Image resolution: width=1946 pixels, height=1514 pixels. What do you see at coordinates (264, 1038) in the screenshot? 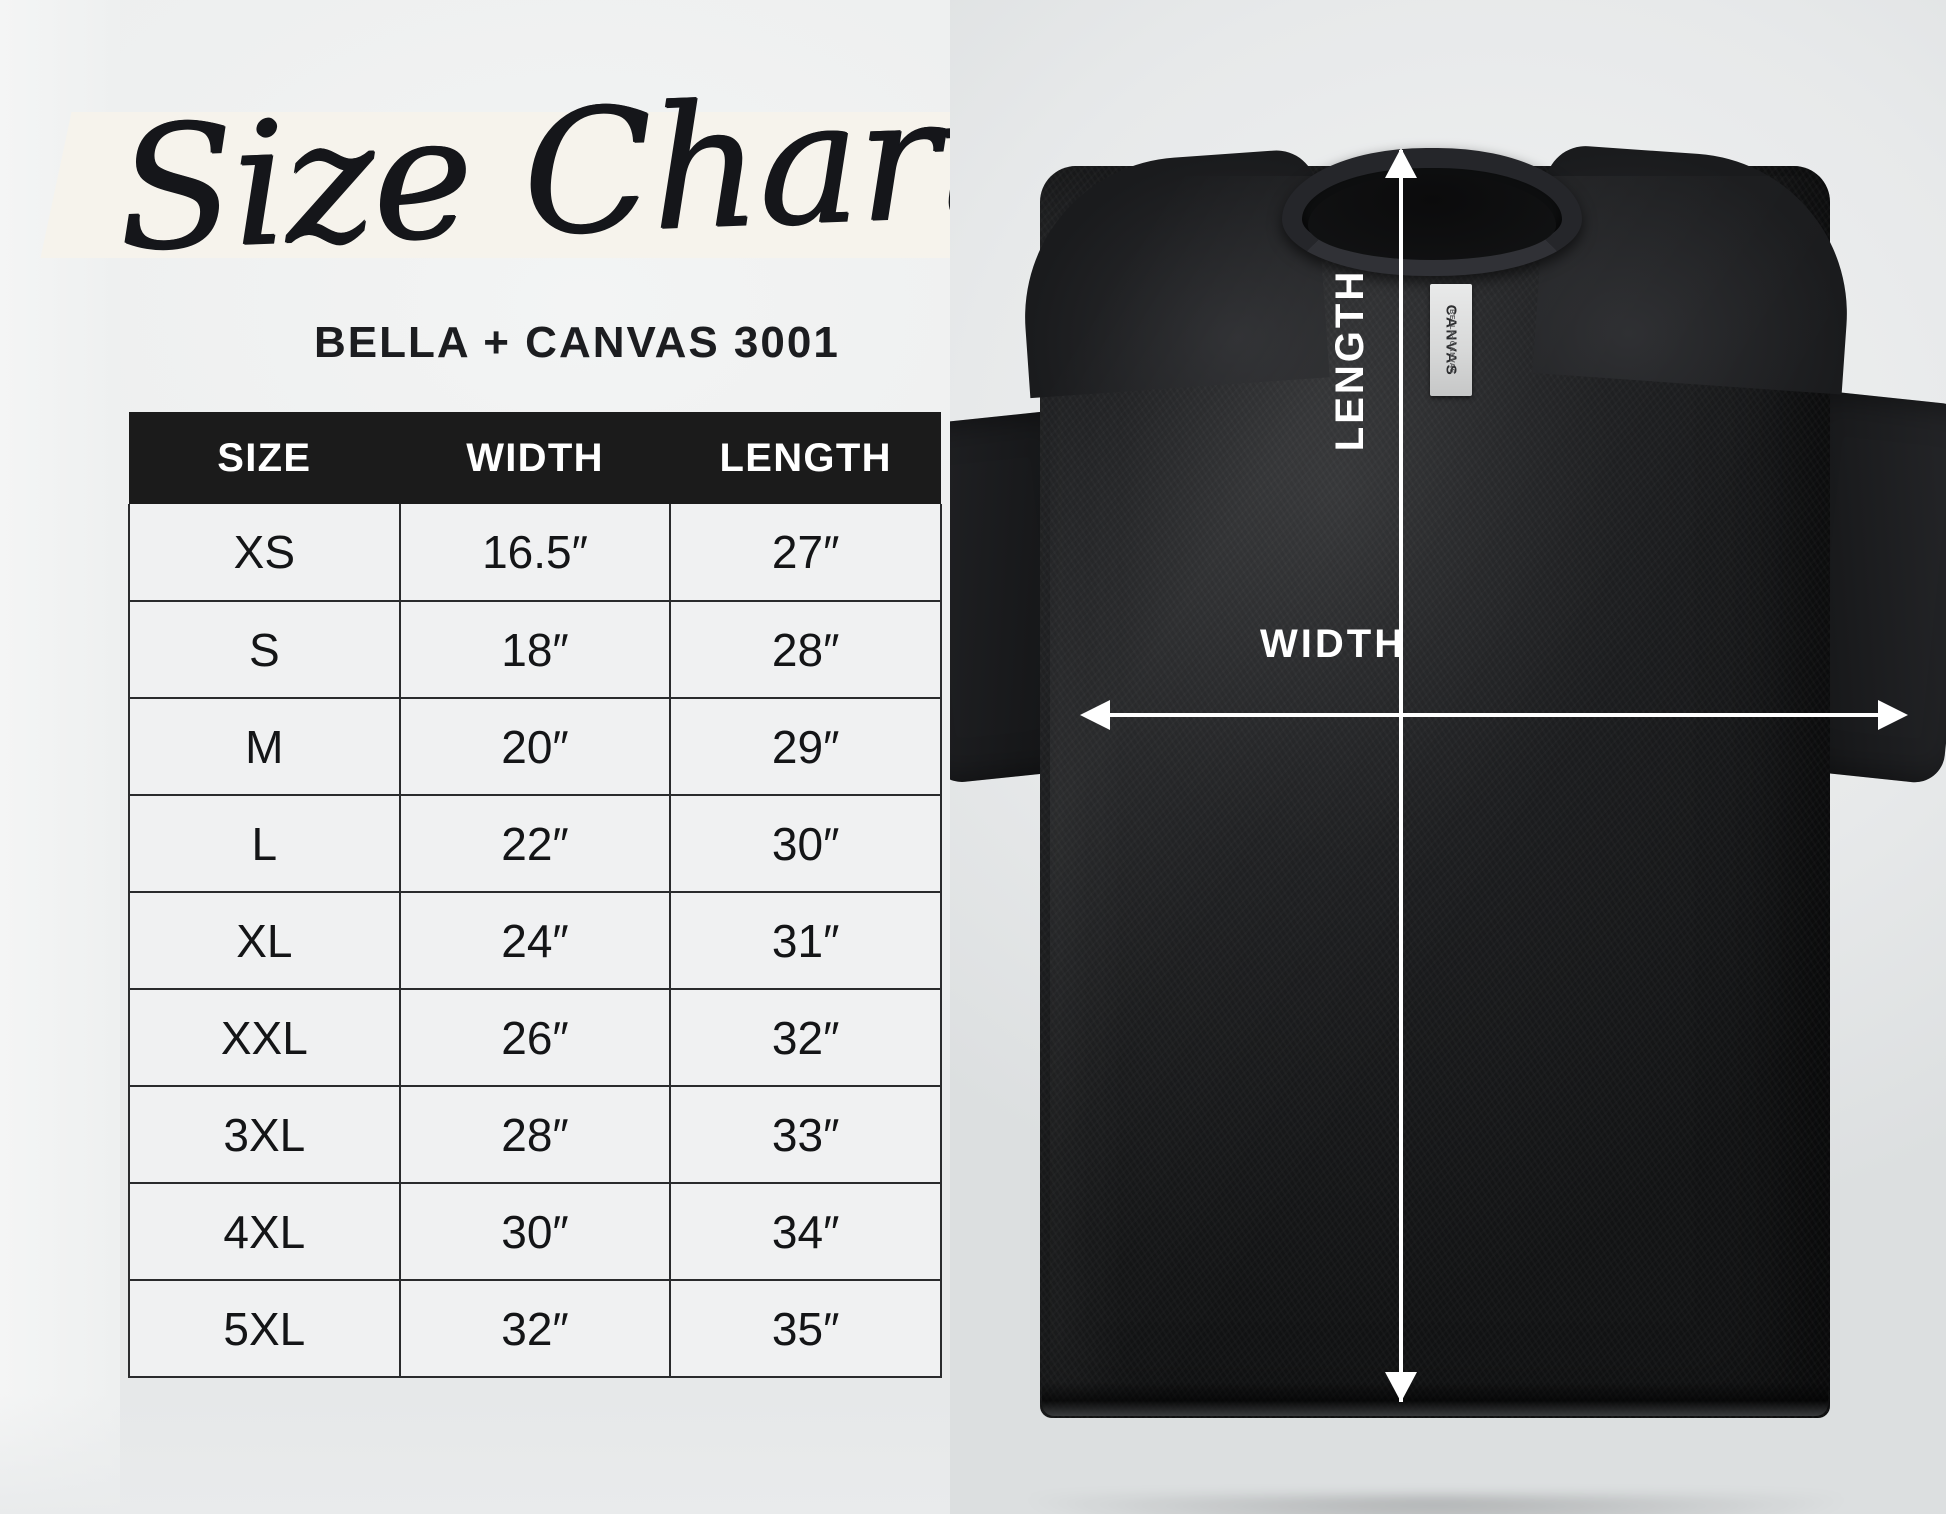
I see `cell-size: XXL` at bounding box center [264, 1038].